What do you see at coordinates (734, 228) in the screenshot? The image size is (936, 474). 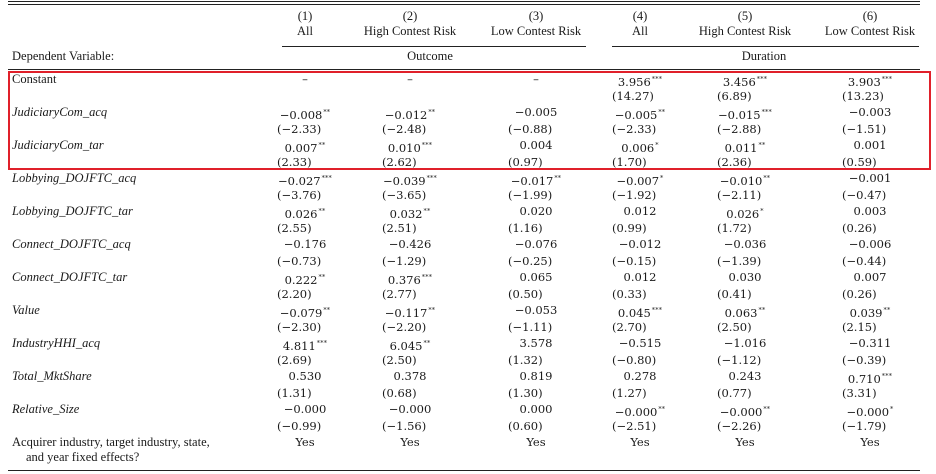 I see `t-stat-cell: (1.72)` at bounding box center [734, 228].